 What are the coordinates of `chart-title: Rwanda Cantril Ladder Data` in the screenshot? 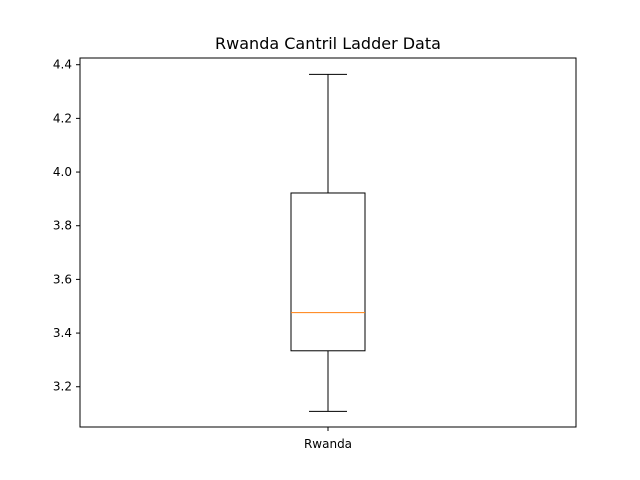 It's located at (328, 43).